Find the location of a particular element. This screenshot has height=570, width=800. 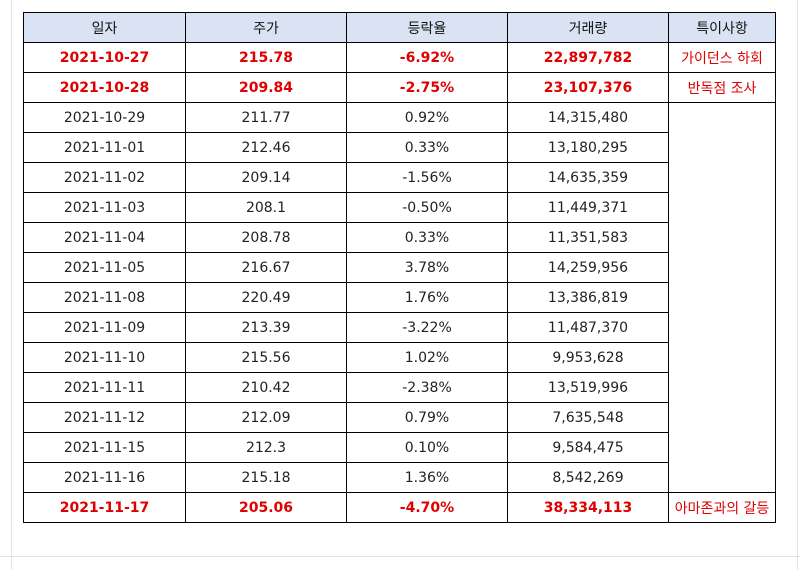

cell-price: 220.49 is located at coordinates (266, 297).